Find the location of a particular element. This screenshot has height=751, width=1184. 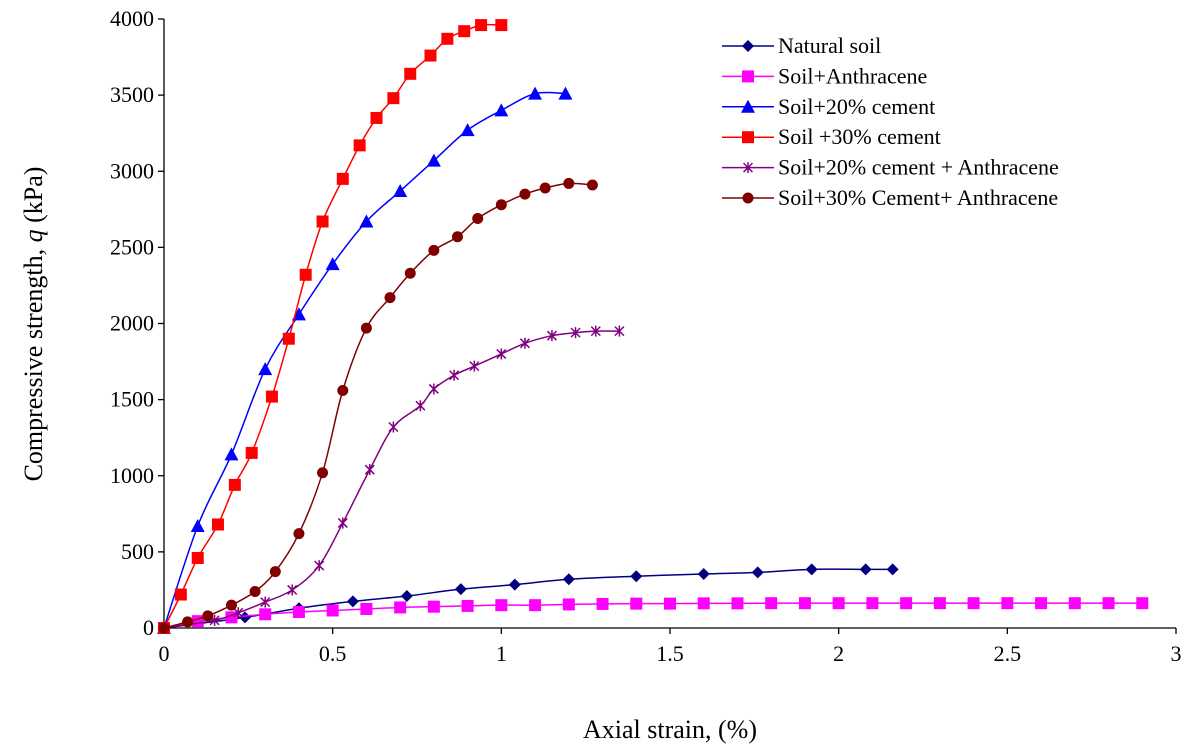

legend-entry: Soil+Anthracene is located at coordinates (824, 75).